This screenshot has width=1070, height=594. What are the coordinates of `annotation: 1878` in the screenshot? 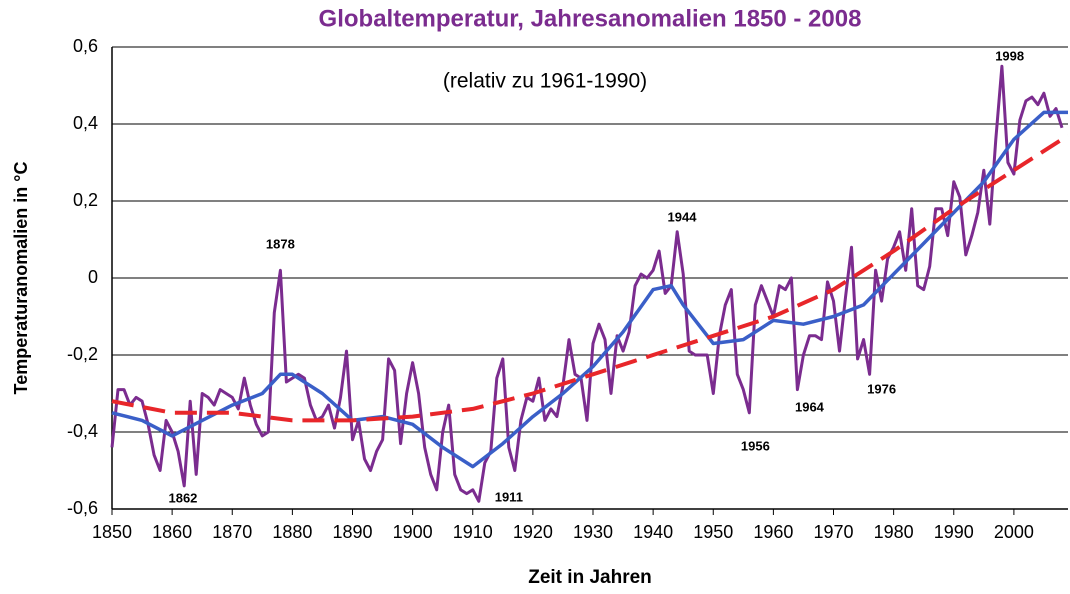 It's located at (280, 243).